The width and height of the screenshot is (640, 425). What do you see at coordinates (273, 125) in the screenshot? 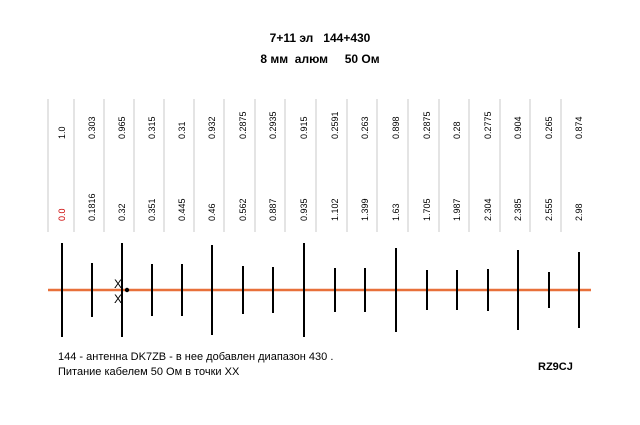
I see `spacing-label: 0.2935` at bounding box center [273, 125].